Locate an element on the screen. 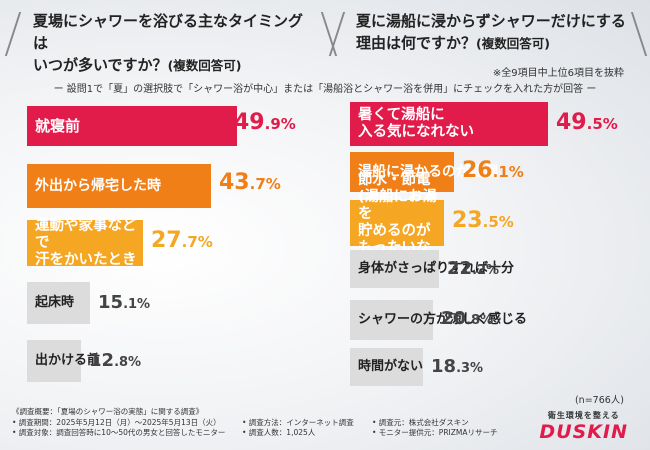  right-bar-save-resources: 節水・節電(湯船にお湯を 貯めるのがもったいないなど) is located at coordinates (397, 222).